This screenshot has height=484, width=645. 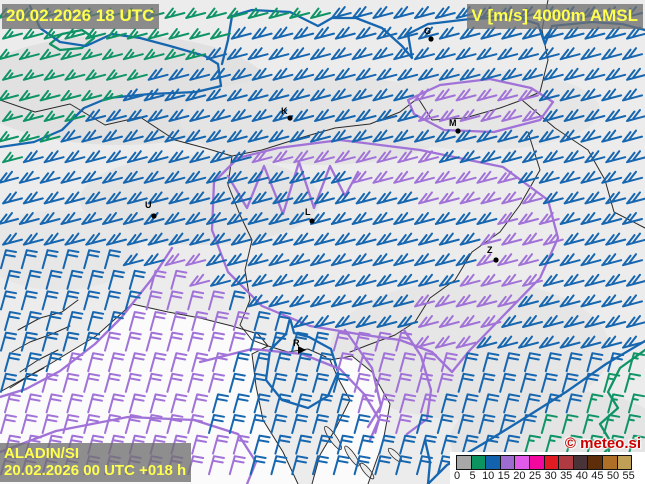 I want to click on copyright-label: © meteo.si, so click(x=602, y=443).